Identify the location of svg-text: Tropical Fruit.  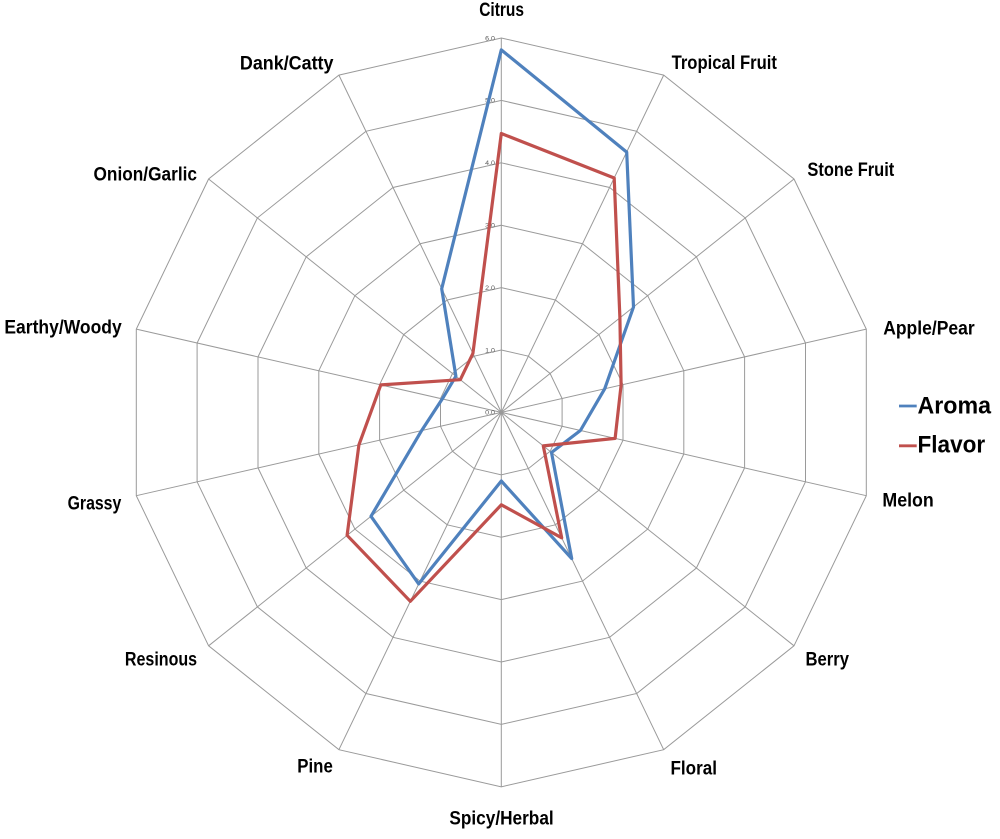
(725, 63).